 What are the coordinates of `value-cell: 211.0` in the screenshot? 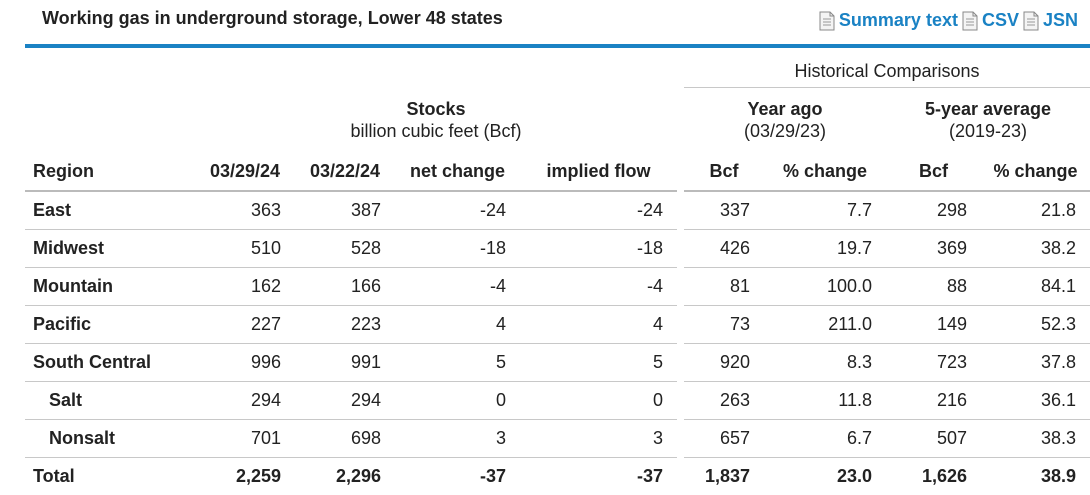 It's located at (825, 325).